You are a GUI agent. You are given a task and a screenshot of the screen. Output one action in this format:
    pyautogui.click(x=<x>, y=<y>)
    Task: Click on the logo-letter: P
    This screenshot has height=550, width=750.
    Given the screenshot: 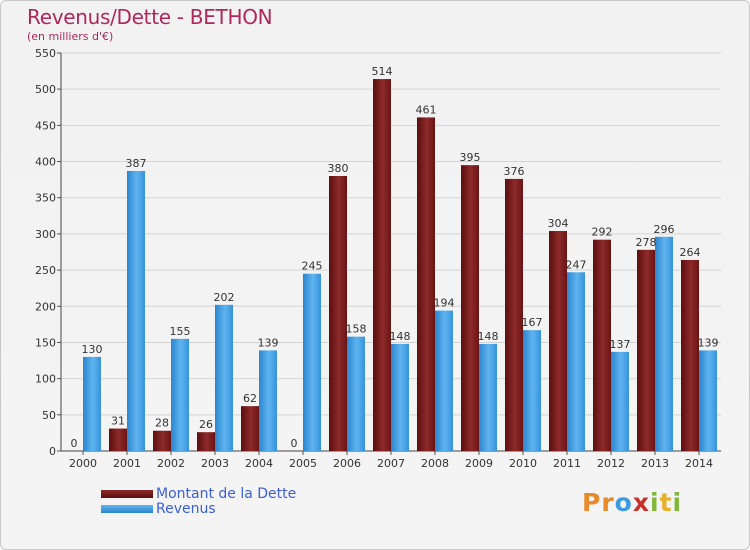 What is the action you would take?
    pyautogui.click(x=592, y=502)
    